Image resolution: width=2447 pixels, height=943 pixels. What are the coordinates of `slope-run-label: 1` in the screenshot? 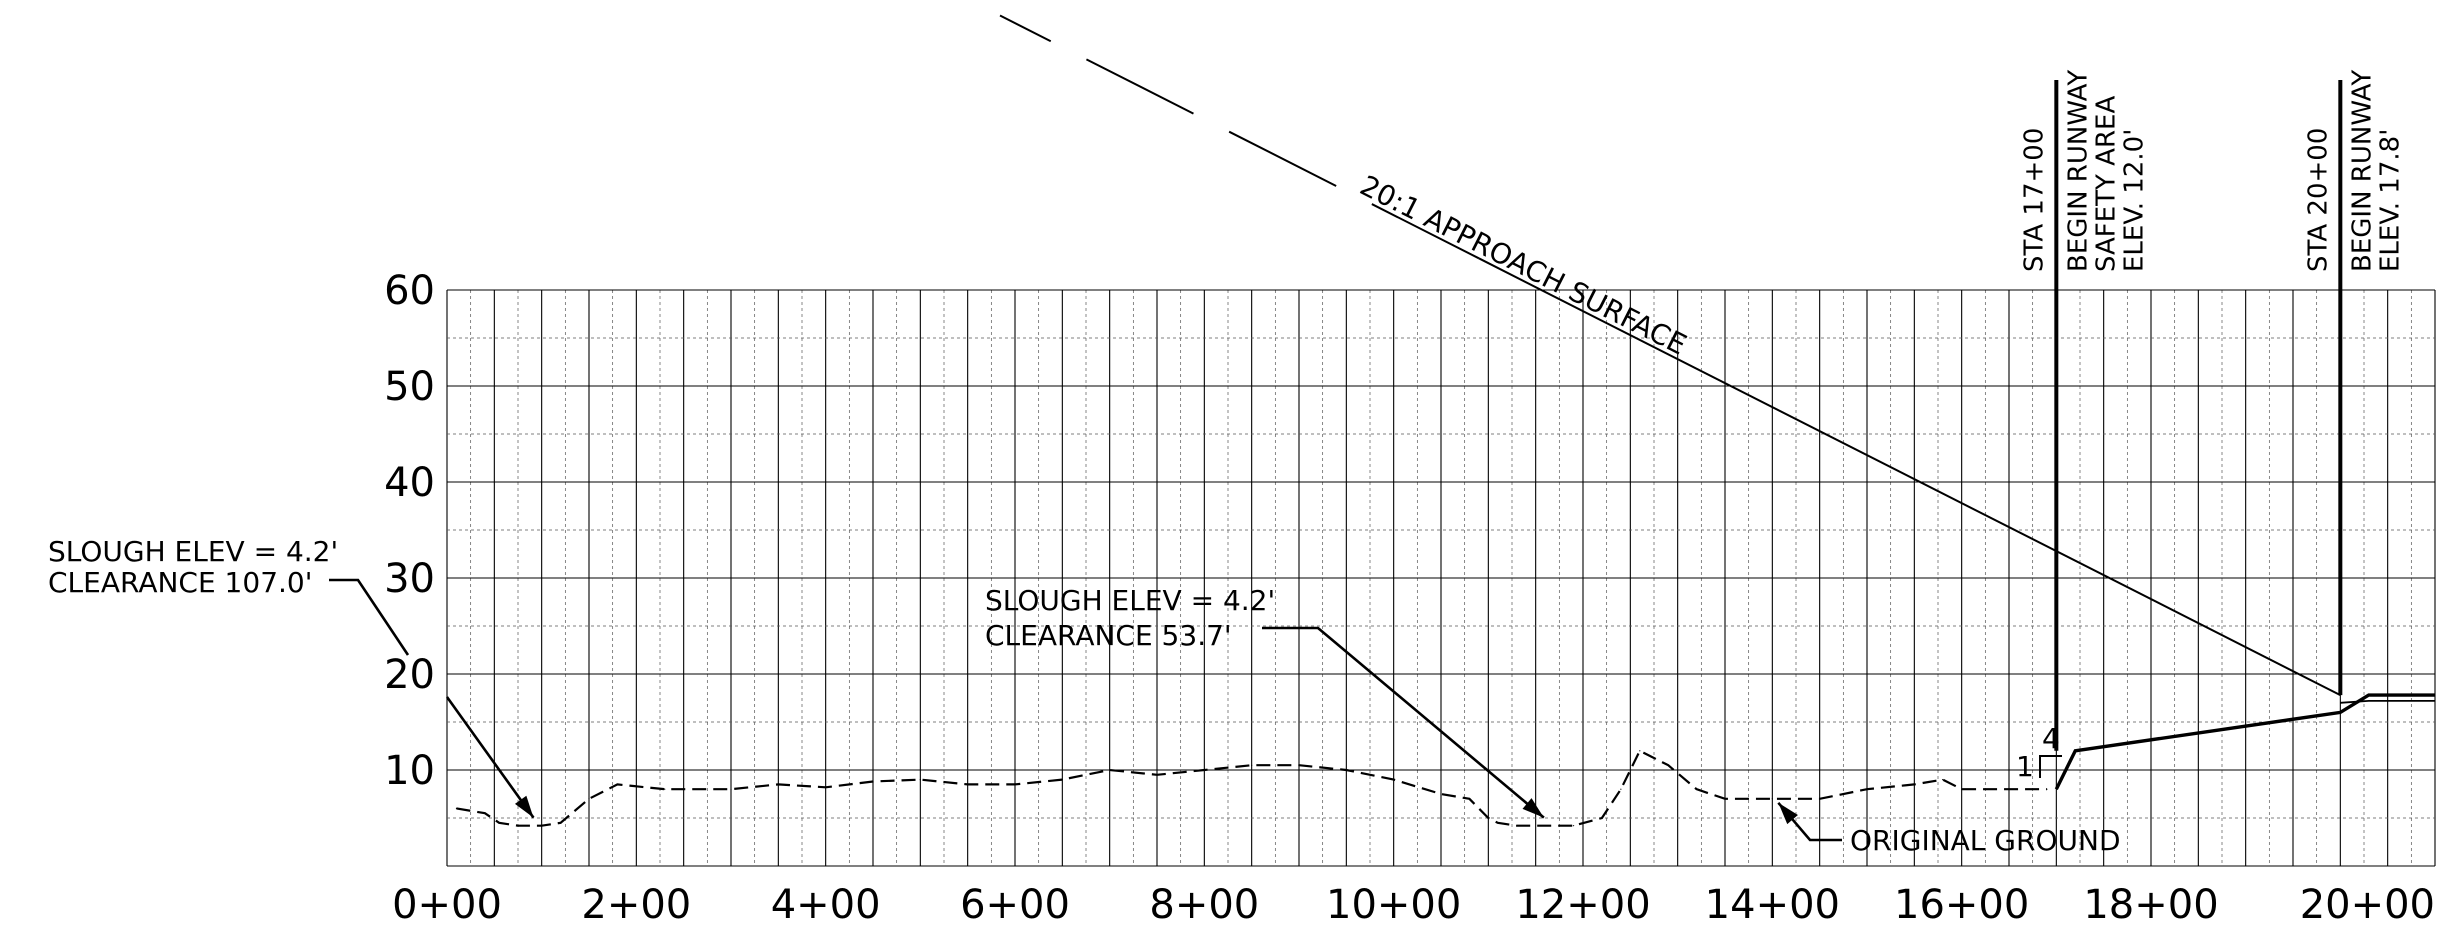 It's located at (2025, 766).